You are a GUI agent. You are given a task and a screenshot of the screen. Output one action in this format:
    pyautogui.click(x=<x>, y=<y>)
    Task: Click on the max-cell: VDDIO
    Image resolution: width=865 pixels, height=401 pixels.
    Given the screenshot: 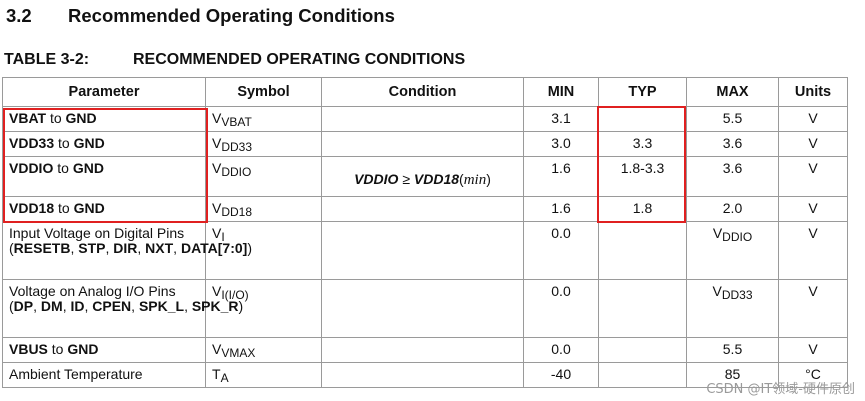 What is the action you would take?
    pyautogui.click(x=732, y=250)
    